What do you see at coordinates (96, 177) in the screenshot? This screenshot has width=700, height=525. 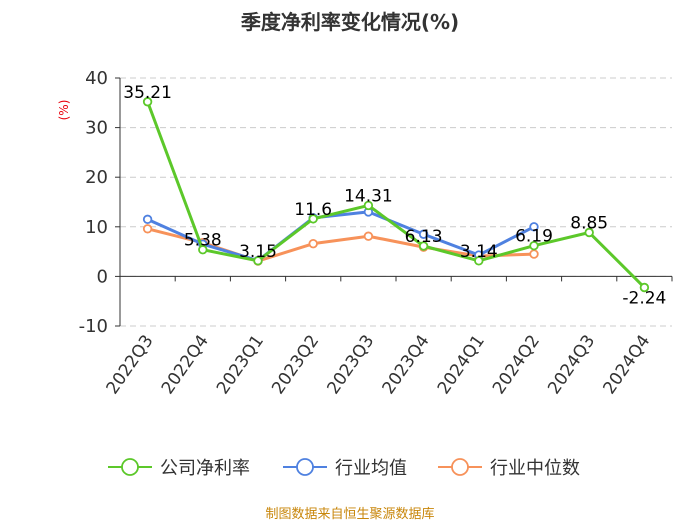 I see `y-tick-label: 20` at bounding box center [96, 177].